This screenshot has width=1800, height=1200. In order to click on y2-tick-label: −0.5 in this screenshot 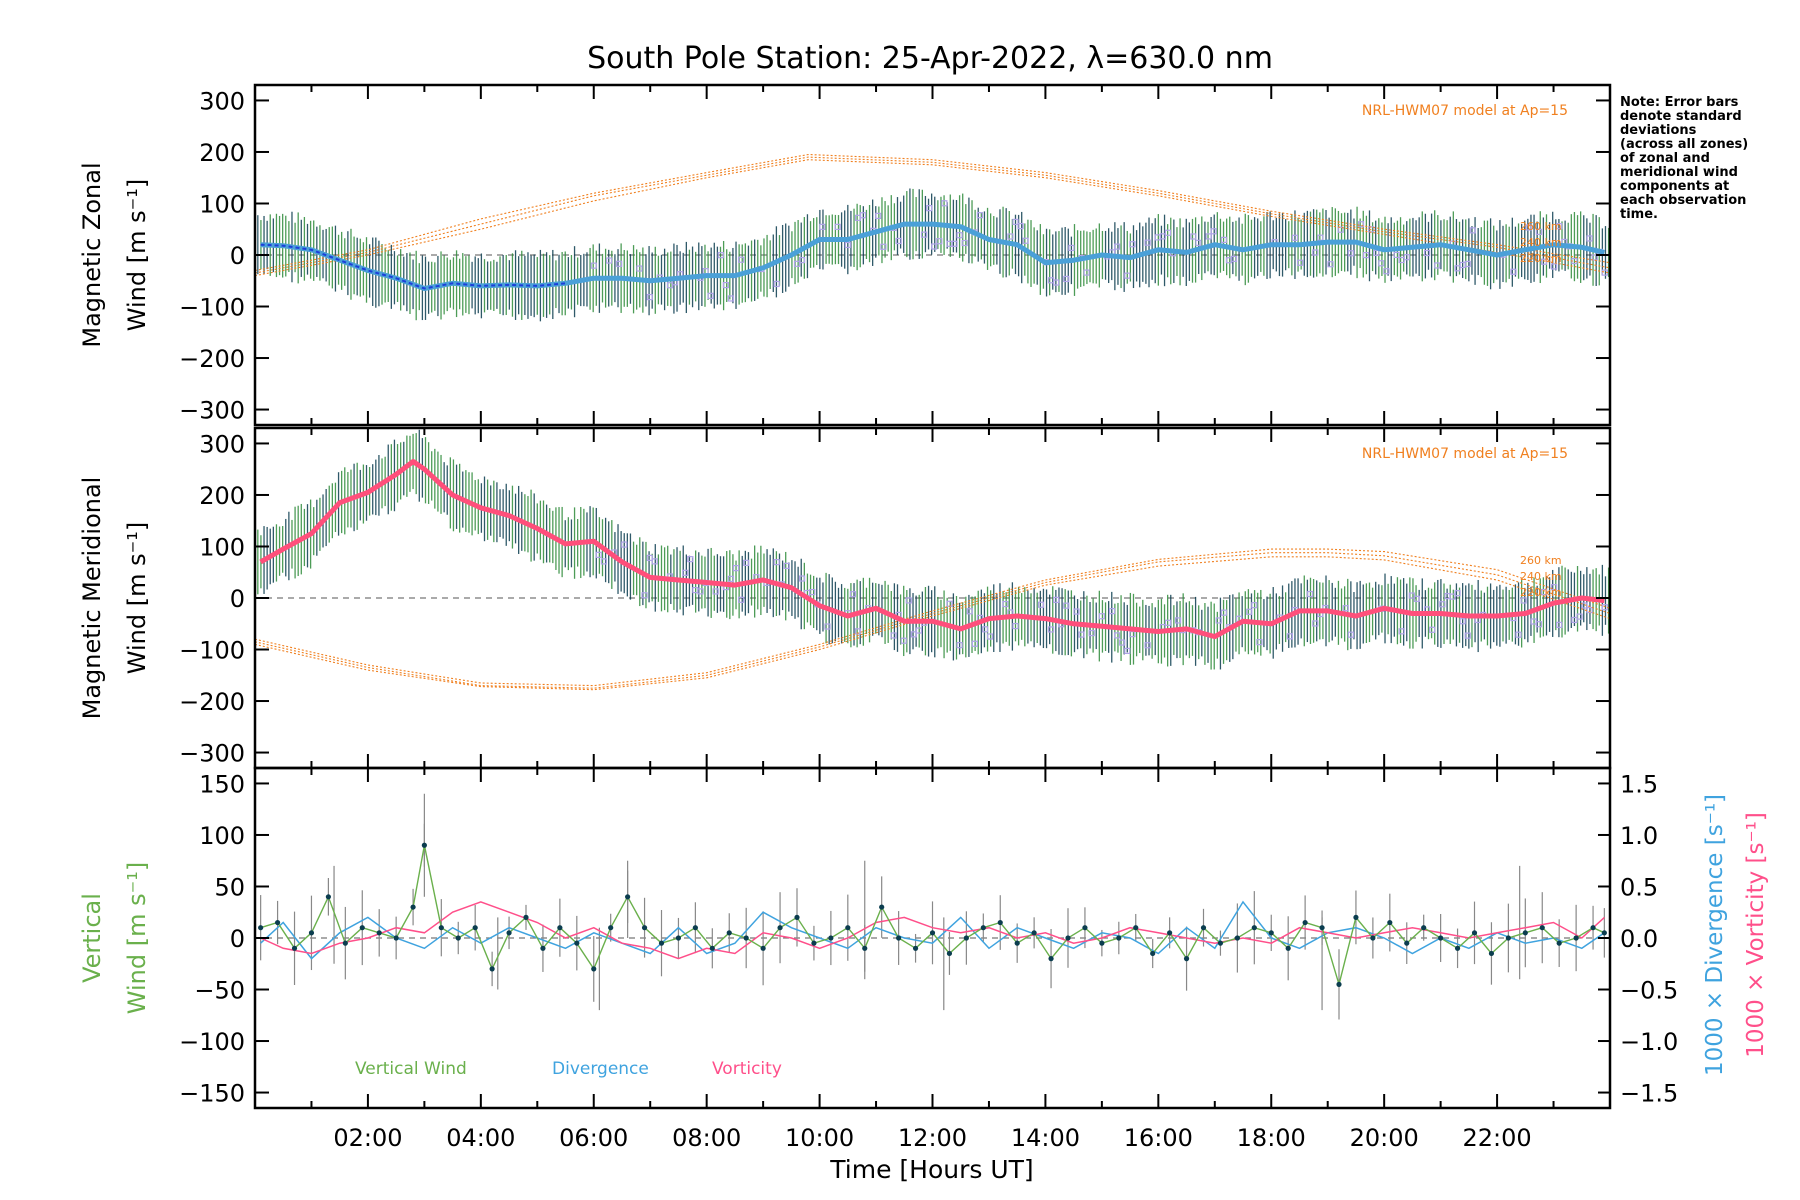, I will do `click(1649, 991)`.